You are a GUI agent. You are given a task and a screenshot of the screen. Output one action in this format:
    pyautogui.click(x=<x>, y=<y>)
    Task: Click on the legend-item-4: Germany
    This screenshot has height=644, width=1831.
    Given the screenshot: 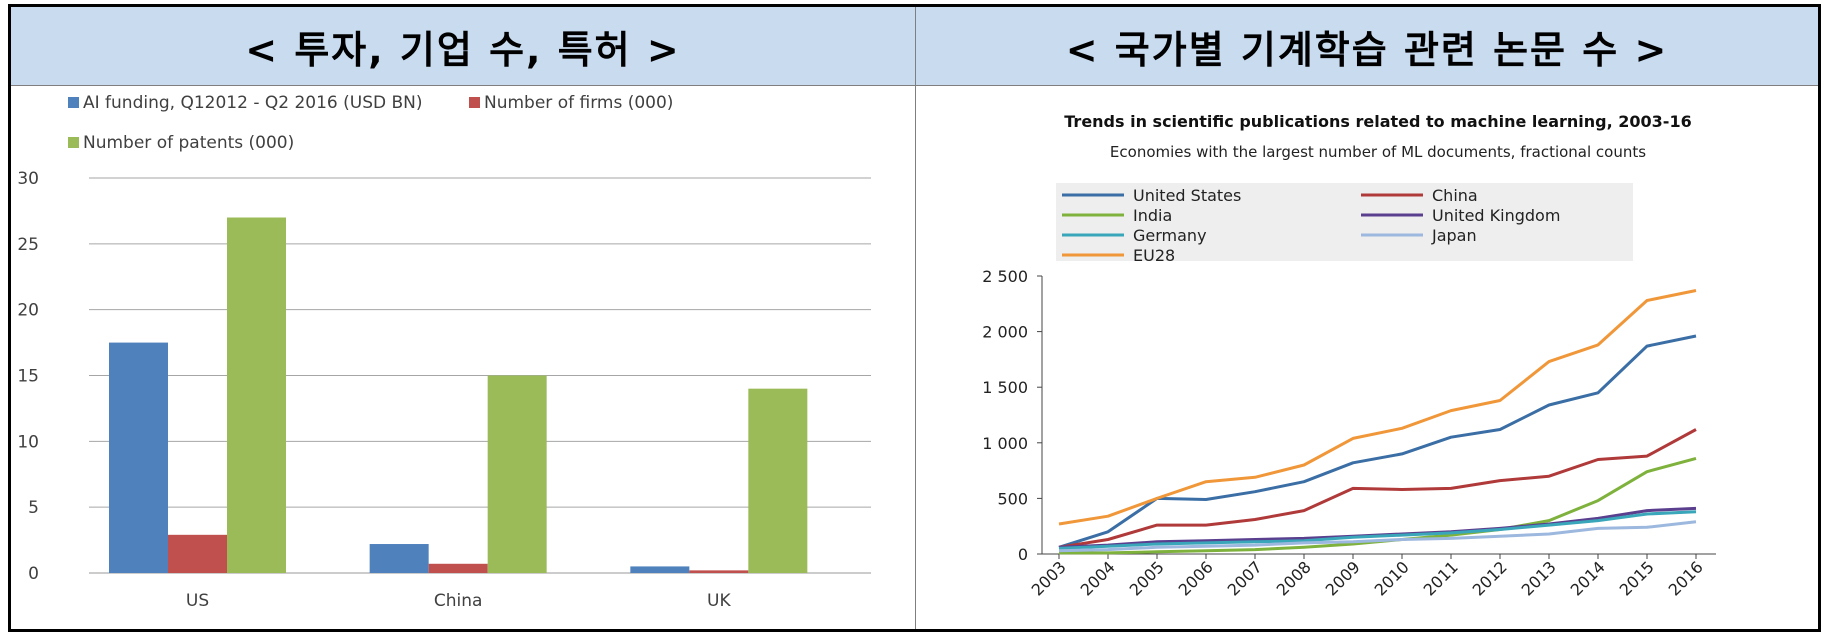 What is the action you would take?
    pyautogui.click(x=1134, y=235)
    